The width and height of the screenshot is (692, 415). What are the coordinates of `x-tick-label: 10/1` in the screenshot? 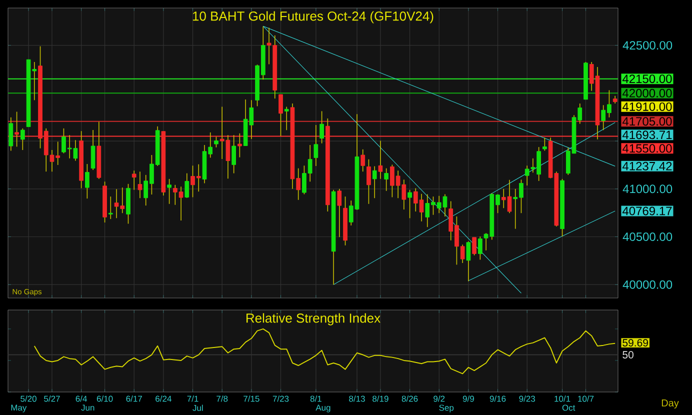 It's located at (562, 399).